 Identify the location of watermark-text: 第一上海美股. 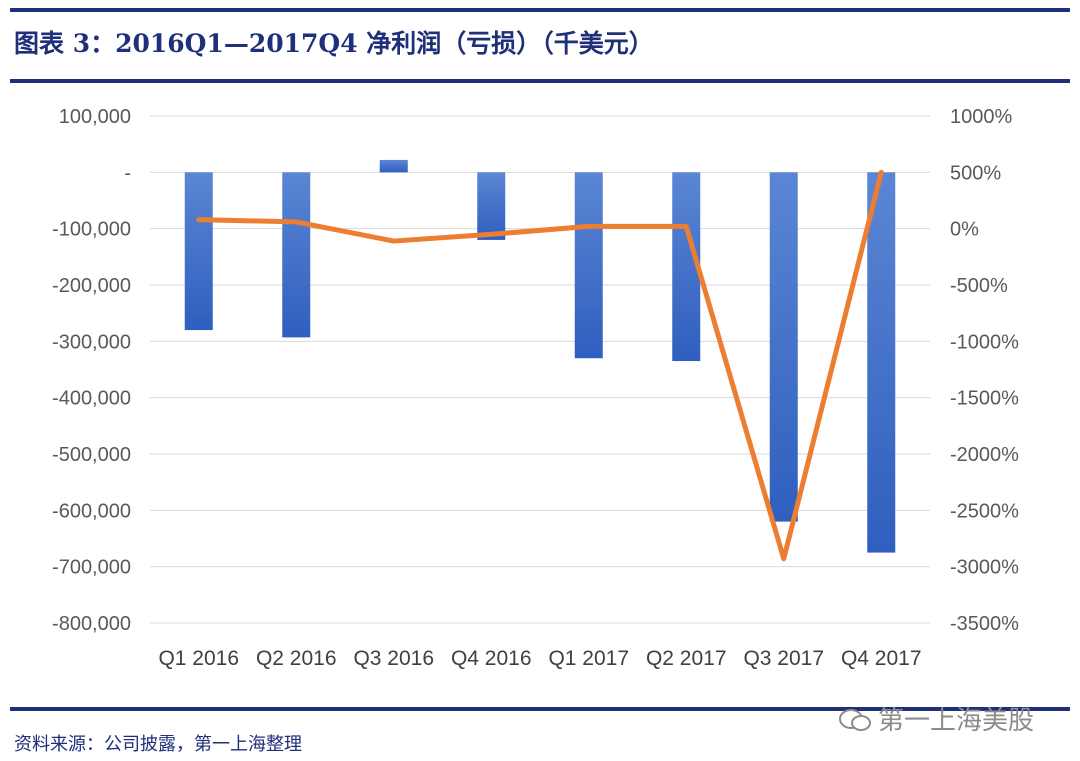
(956, 721).